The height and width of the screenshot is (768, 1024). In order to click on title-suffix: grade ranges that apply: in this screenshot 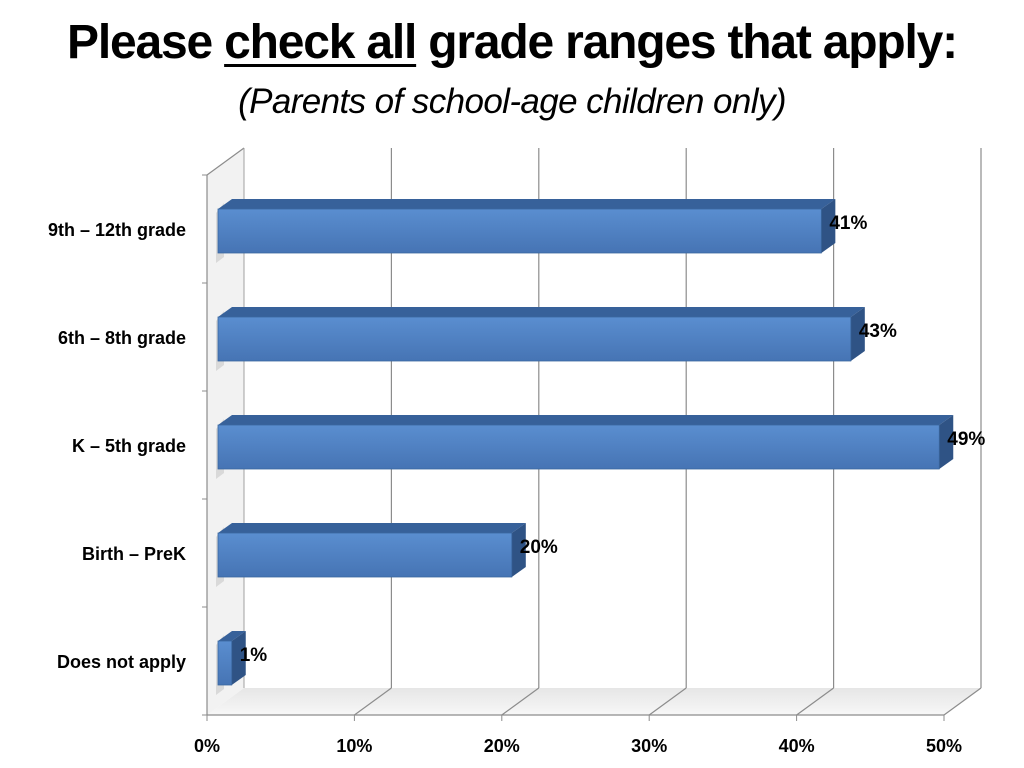, I will do `click(693, 42)`.